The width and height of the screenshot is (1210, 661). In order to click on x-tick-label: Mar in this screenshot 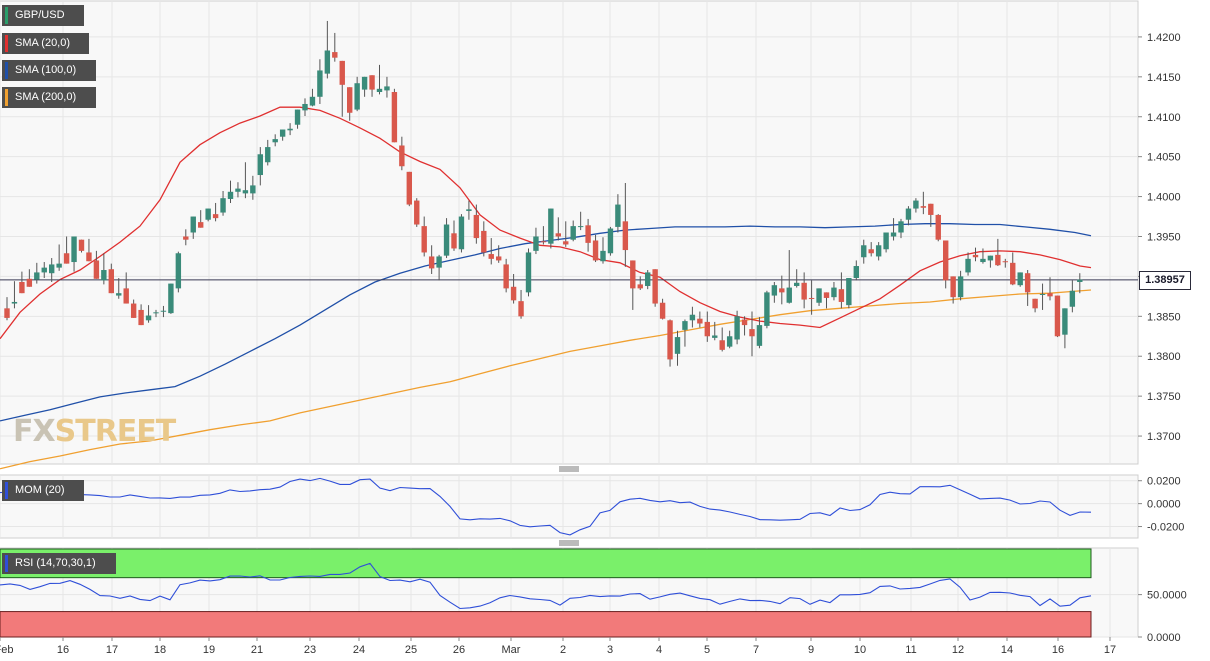, I will do `click(511, 650)`.